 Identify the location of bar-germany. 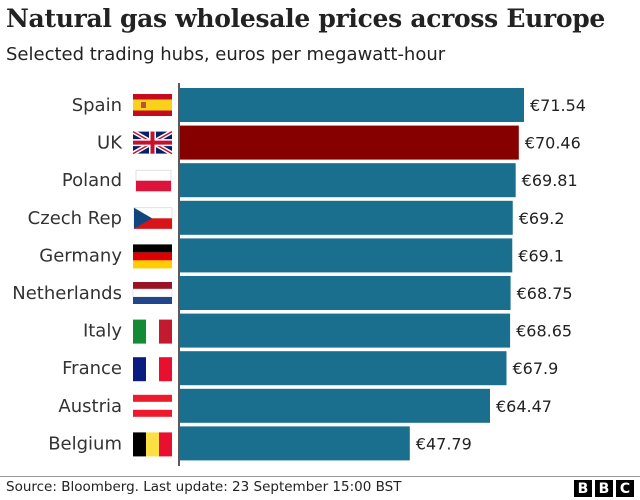
(346, 255).